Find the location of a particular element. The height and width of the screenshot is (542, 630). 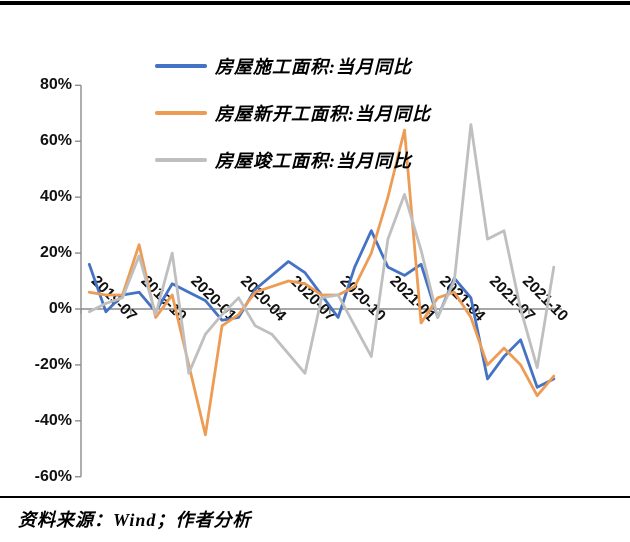

legend-line-swatch-gray is located at coordinates (181, 159).